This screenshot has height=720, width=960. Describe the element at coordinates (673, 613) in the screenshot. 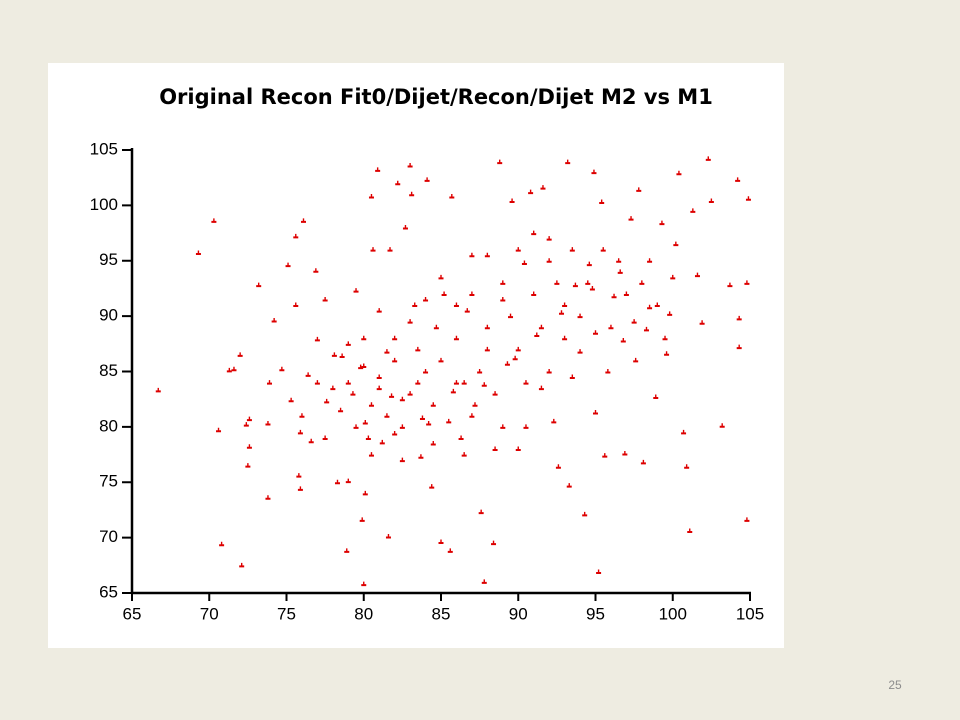

I see `x-tick-label: 100` at that location.